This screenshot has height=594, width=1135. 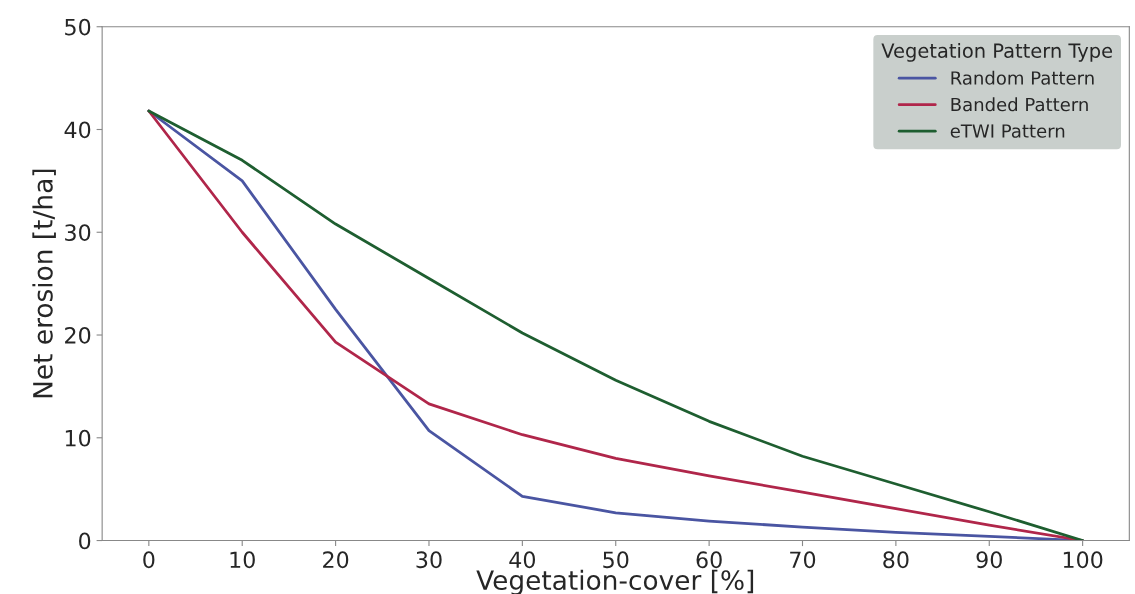 What do you see at coordinates (989, 560) in the screenshot?
I see `x-tick-label: 90` at bounding box center [989, 560].